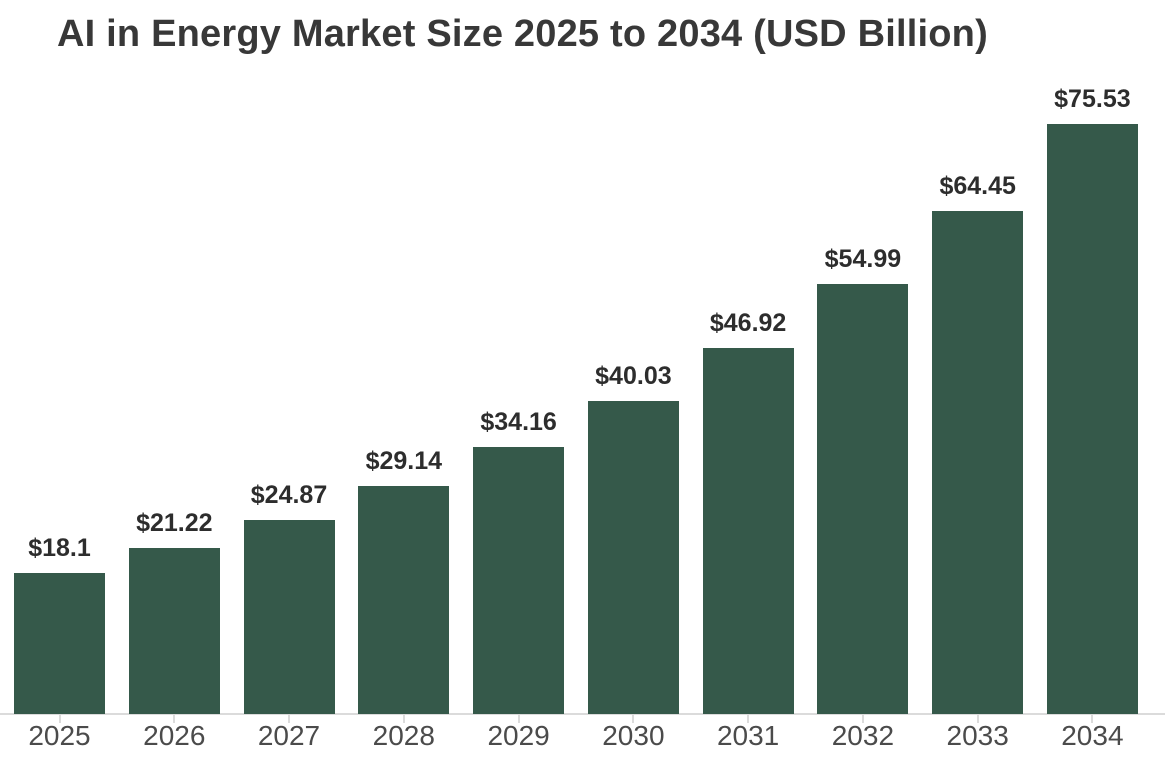  What do you see at coordinates (289, 735) in the screenshot?
I see `x-axis-label: 2027` at bounding box center [289, 735].